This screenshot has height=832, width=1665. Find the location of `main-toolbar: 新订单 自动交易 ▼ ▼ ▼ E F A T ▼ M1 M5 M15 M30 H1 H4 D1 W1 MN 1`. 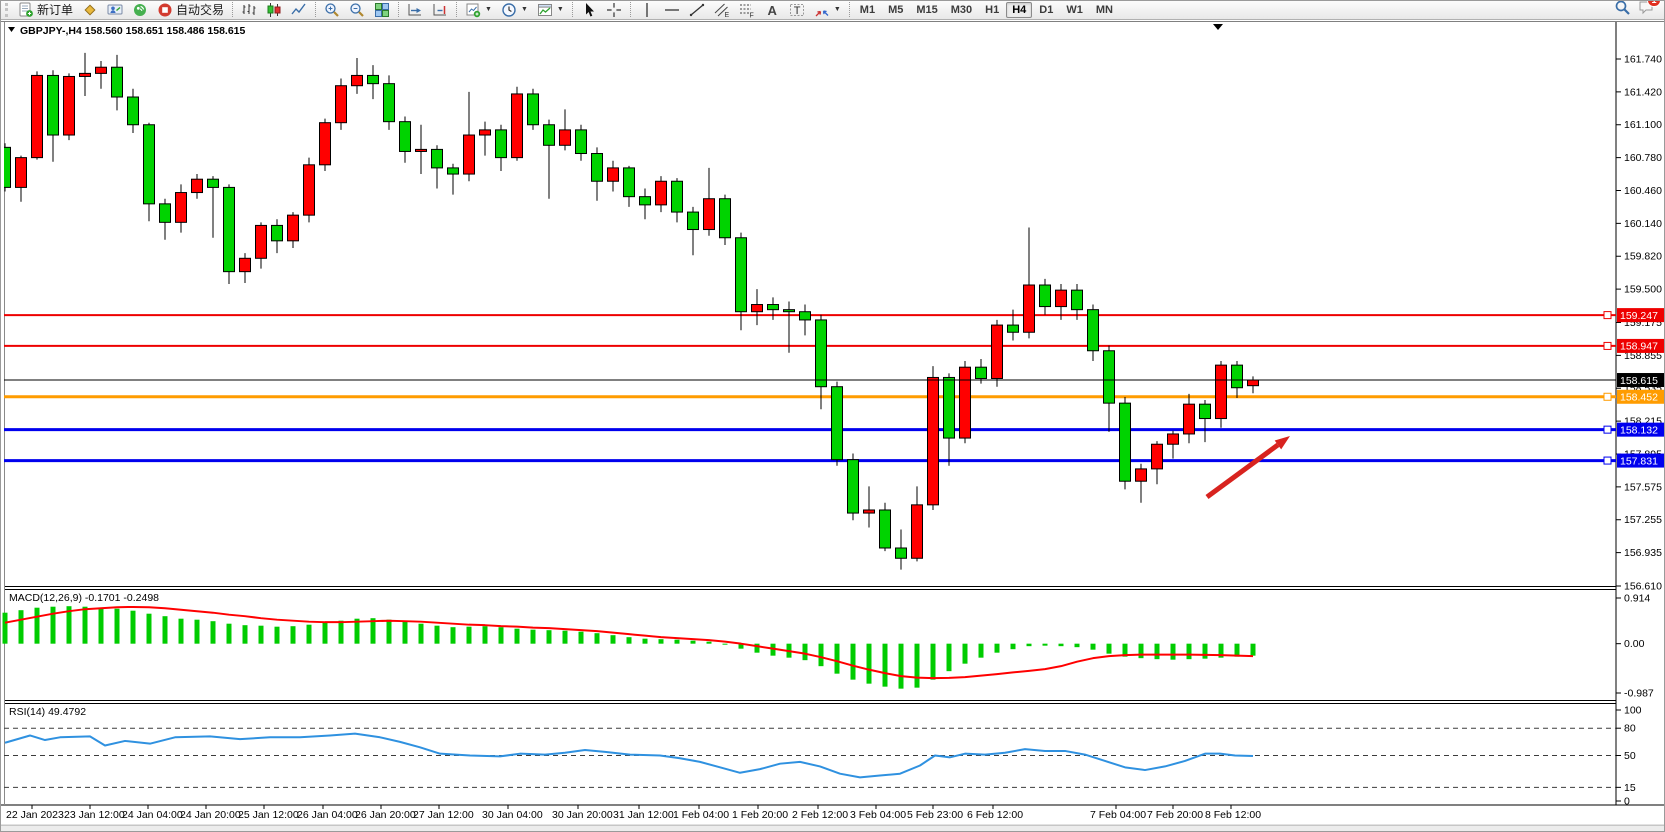

main-toolbar: 新订单 自动交易 ▼ ▼ ▼ E F A T ▼ M1 M5 M15 M30 H1 H4 D1 W1 MN 1 is located at coordinates (832, 10).